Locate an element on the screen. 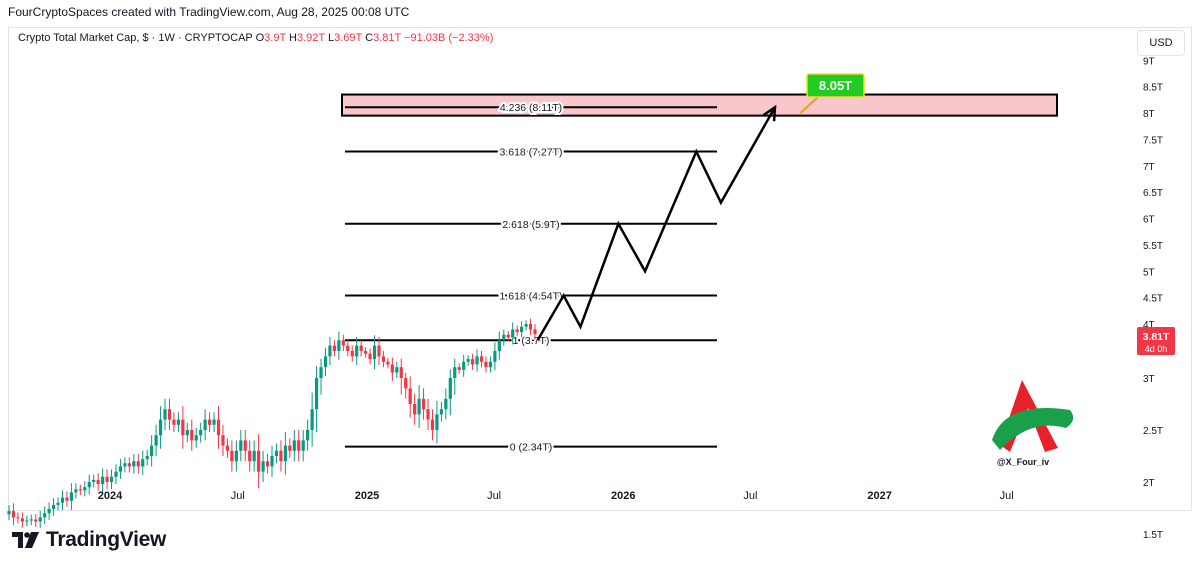 The width and height of the screenshot is (1200, 567). x-tick-label: Jul is located at coordinates (1007, 496).